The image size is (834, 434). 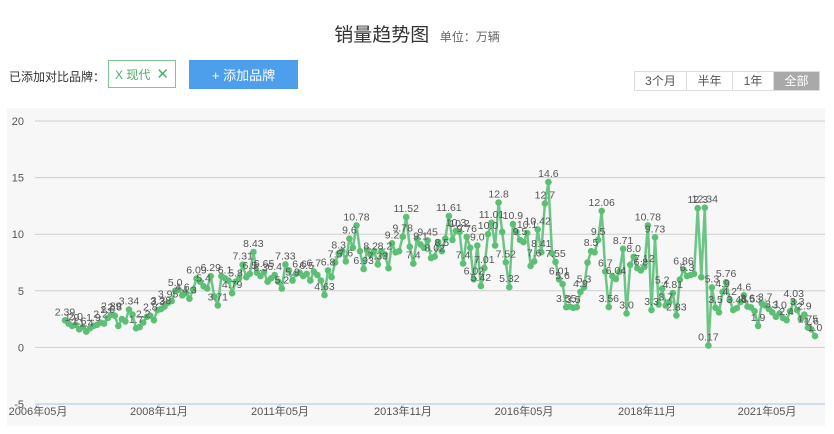 What do you see at coordinates (21, 292) in the screenshot?
I see `y-tick-label: 5` at bounding box center [21, 292].